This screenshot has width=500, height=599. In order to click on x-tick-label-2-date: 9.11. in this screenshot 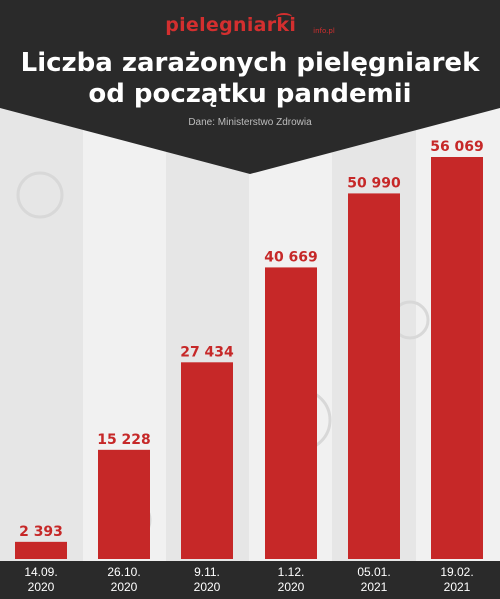, I will do `click(207, 572)`.